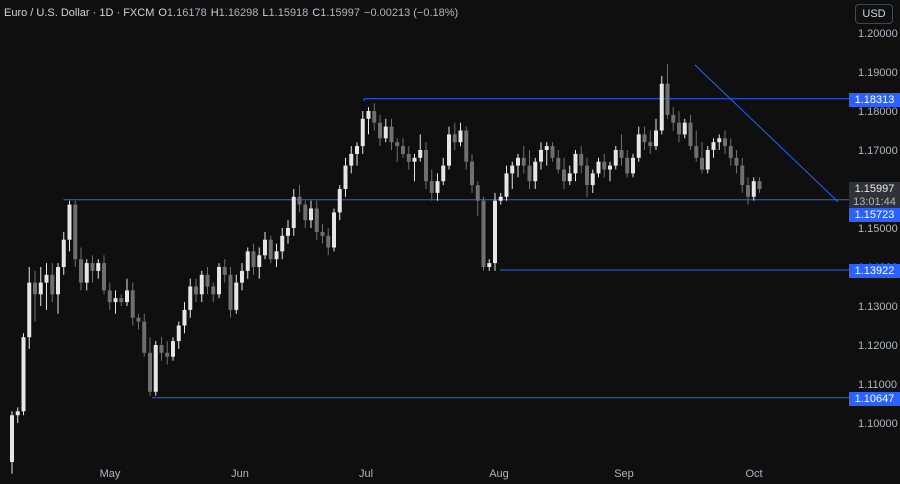  What do you see at coordinates (878, 73) in the screenshot?
I see `price-tick-label: 1.19000` at bounding box center [878, 73].